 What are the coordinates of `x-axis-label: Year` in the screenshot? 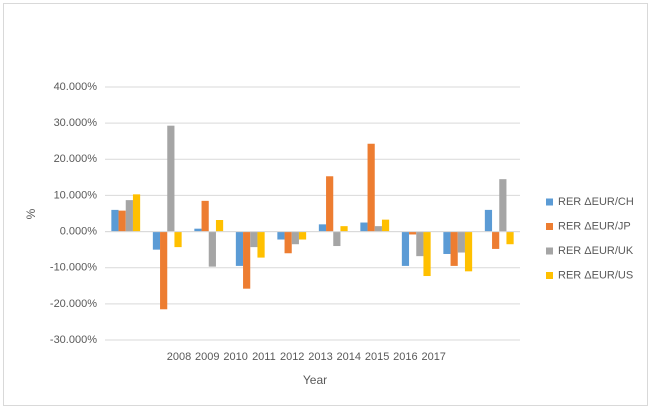 It's located at (315, 380).